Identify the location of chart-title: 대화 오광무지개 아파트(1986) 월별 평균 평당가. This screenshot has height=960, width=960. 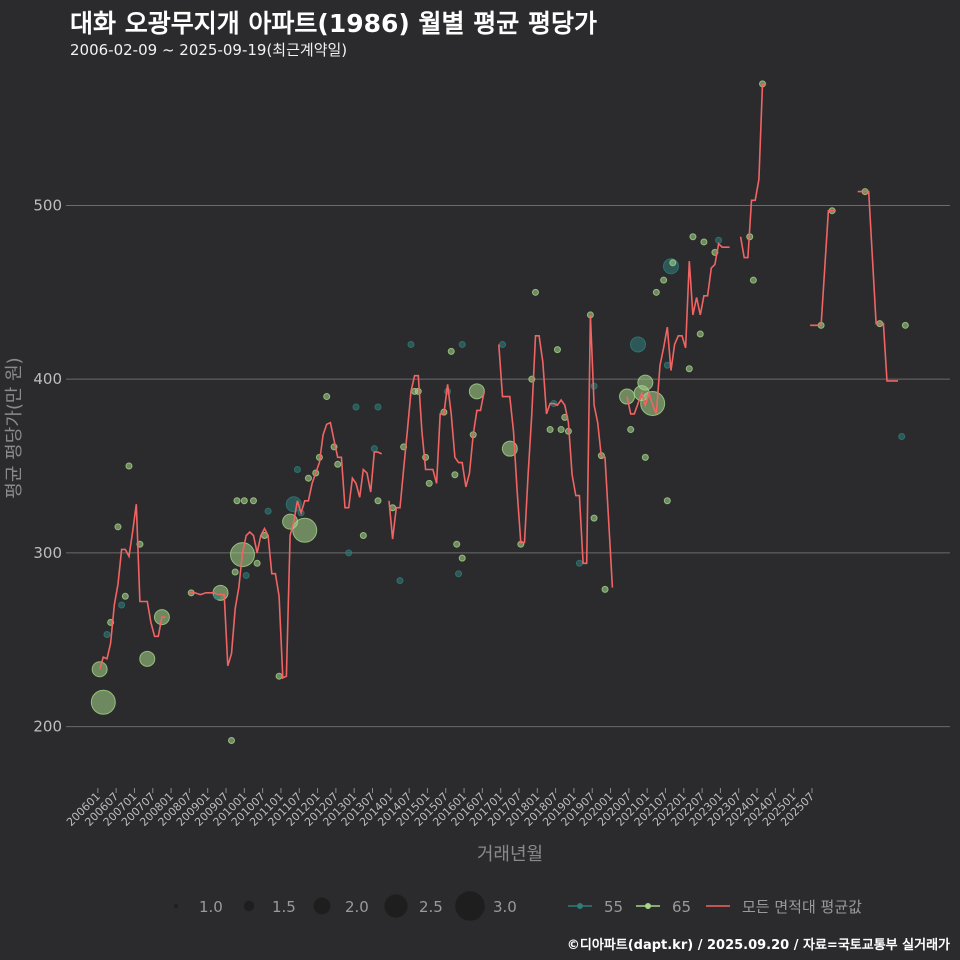
(333, 23).